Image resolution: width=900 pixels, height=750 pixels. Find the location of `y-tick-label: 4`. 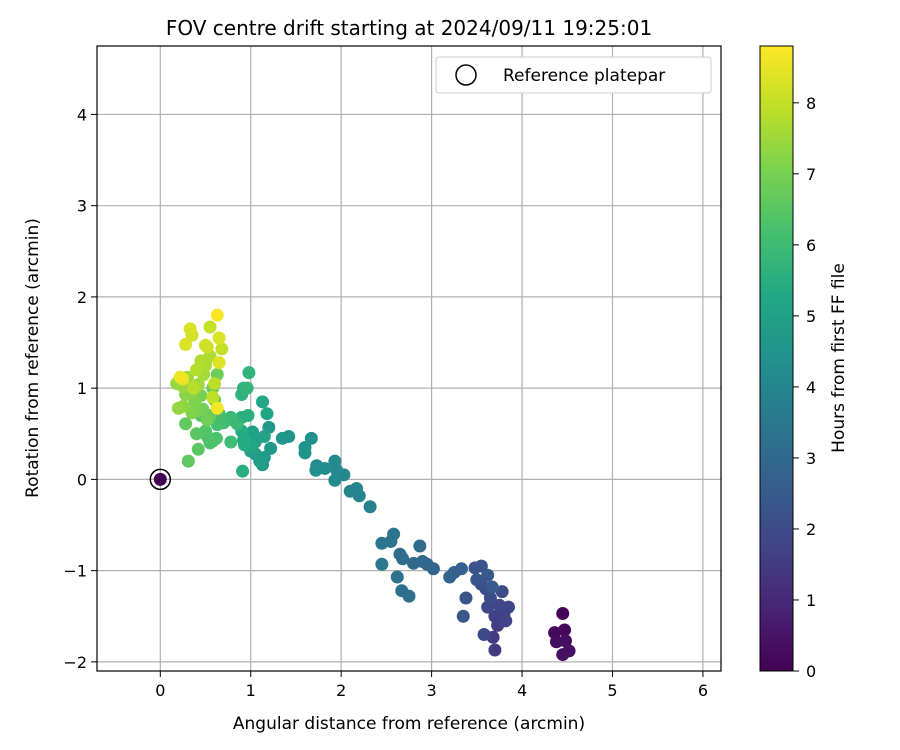

y-tick-label: 4 is located at coordinates (82, 114).